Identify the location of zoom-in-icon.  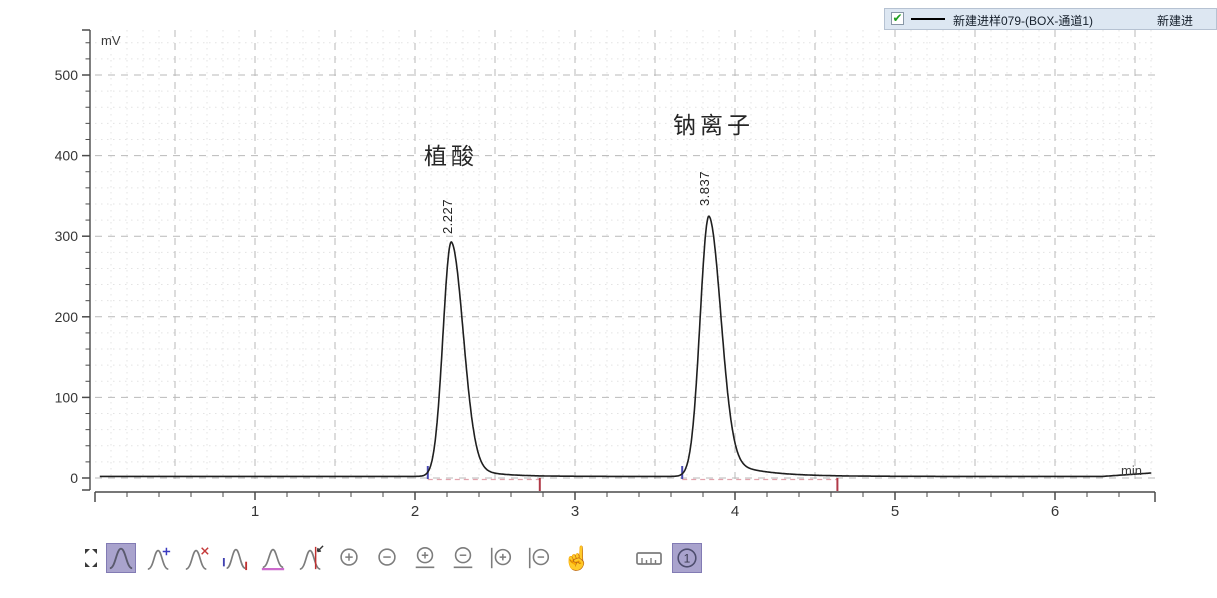
(349, 557).